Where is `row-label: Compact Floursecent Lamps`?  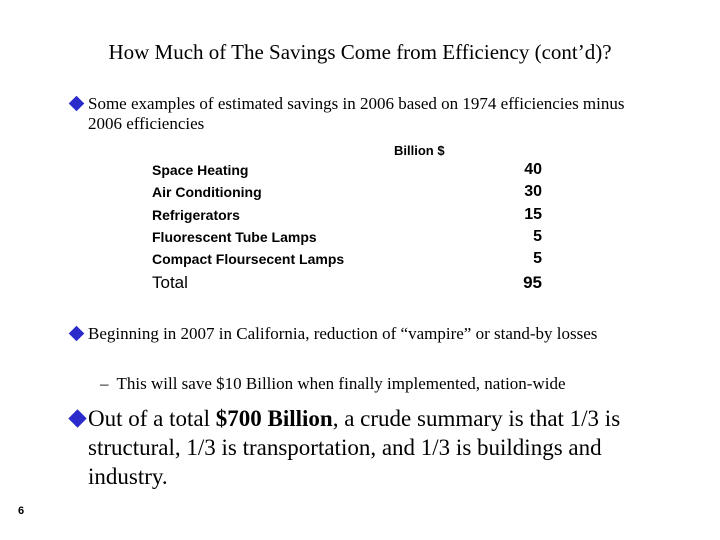
row-label: Compact Floursecent Lamps is located at coordinates (248, 259).